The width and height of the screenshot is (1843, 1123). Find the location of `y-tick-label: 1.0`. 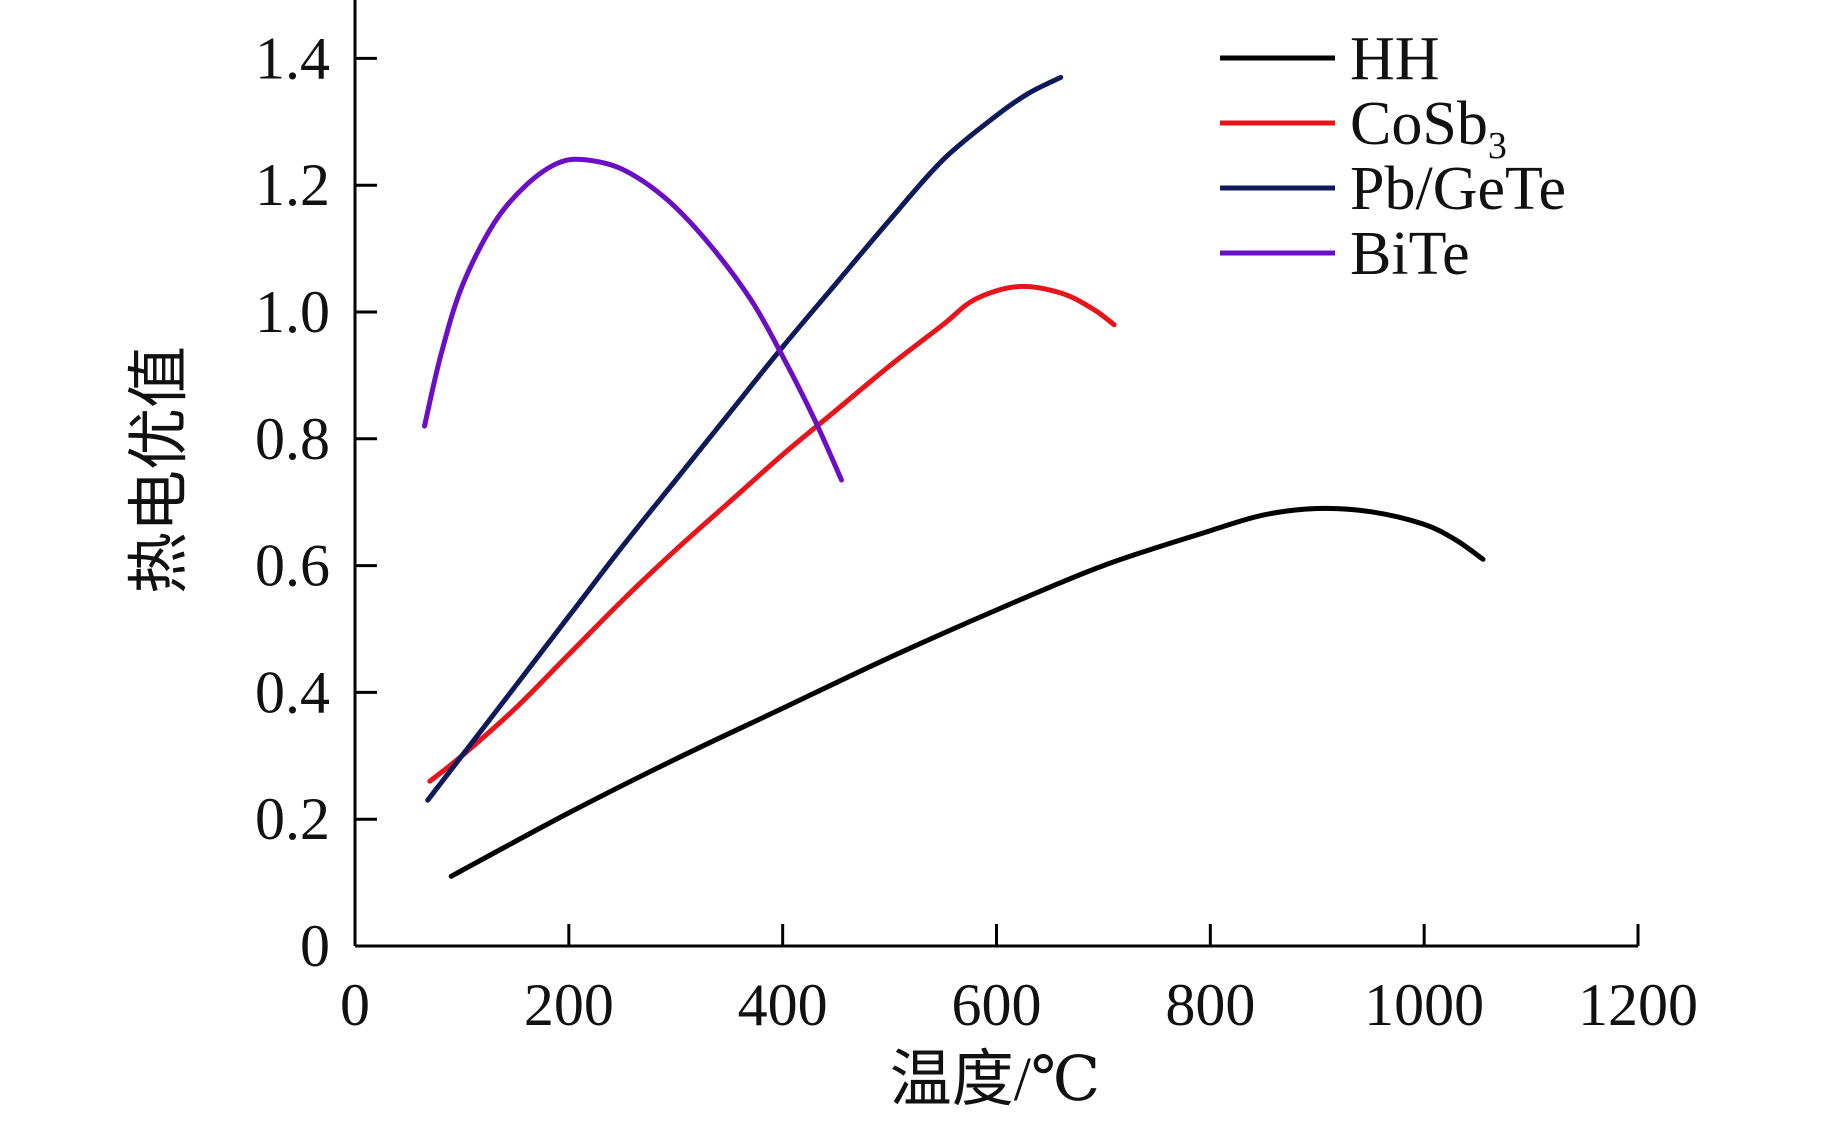

y-tick-label: 1.0 is located at coordinates (292, 312).